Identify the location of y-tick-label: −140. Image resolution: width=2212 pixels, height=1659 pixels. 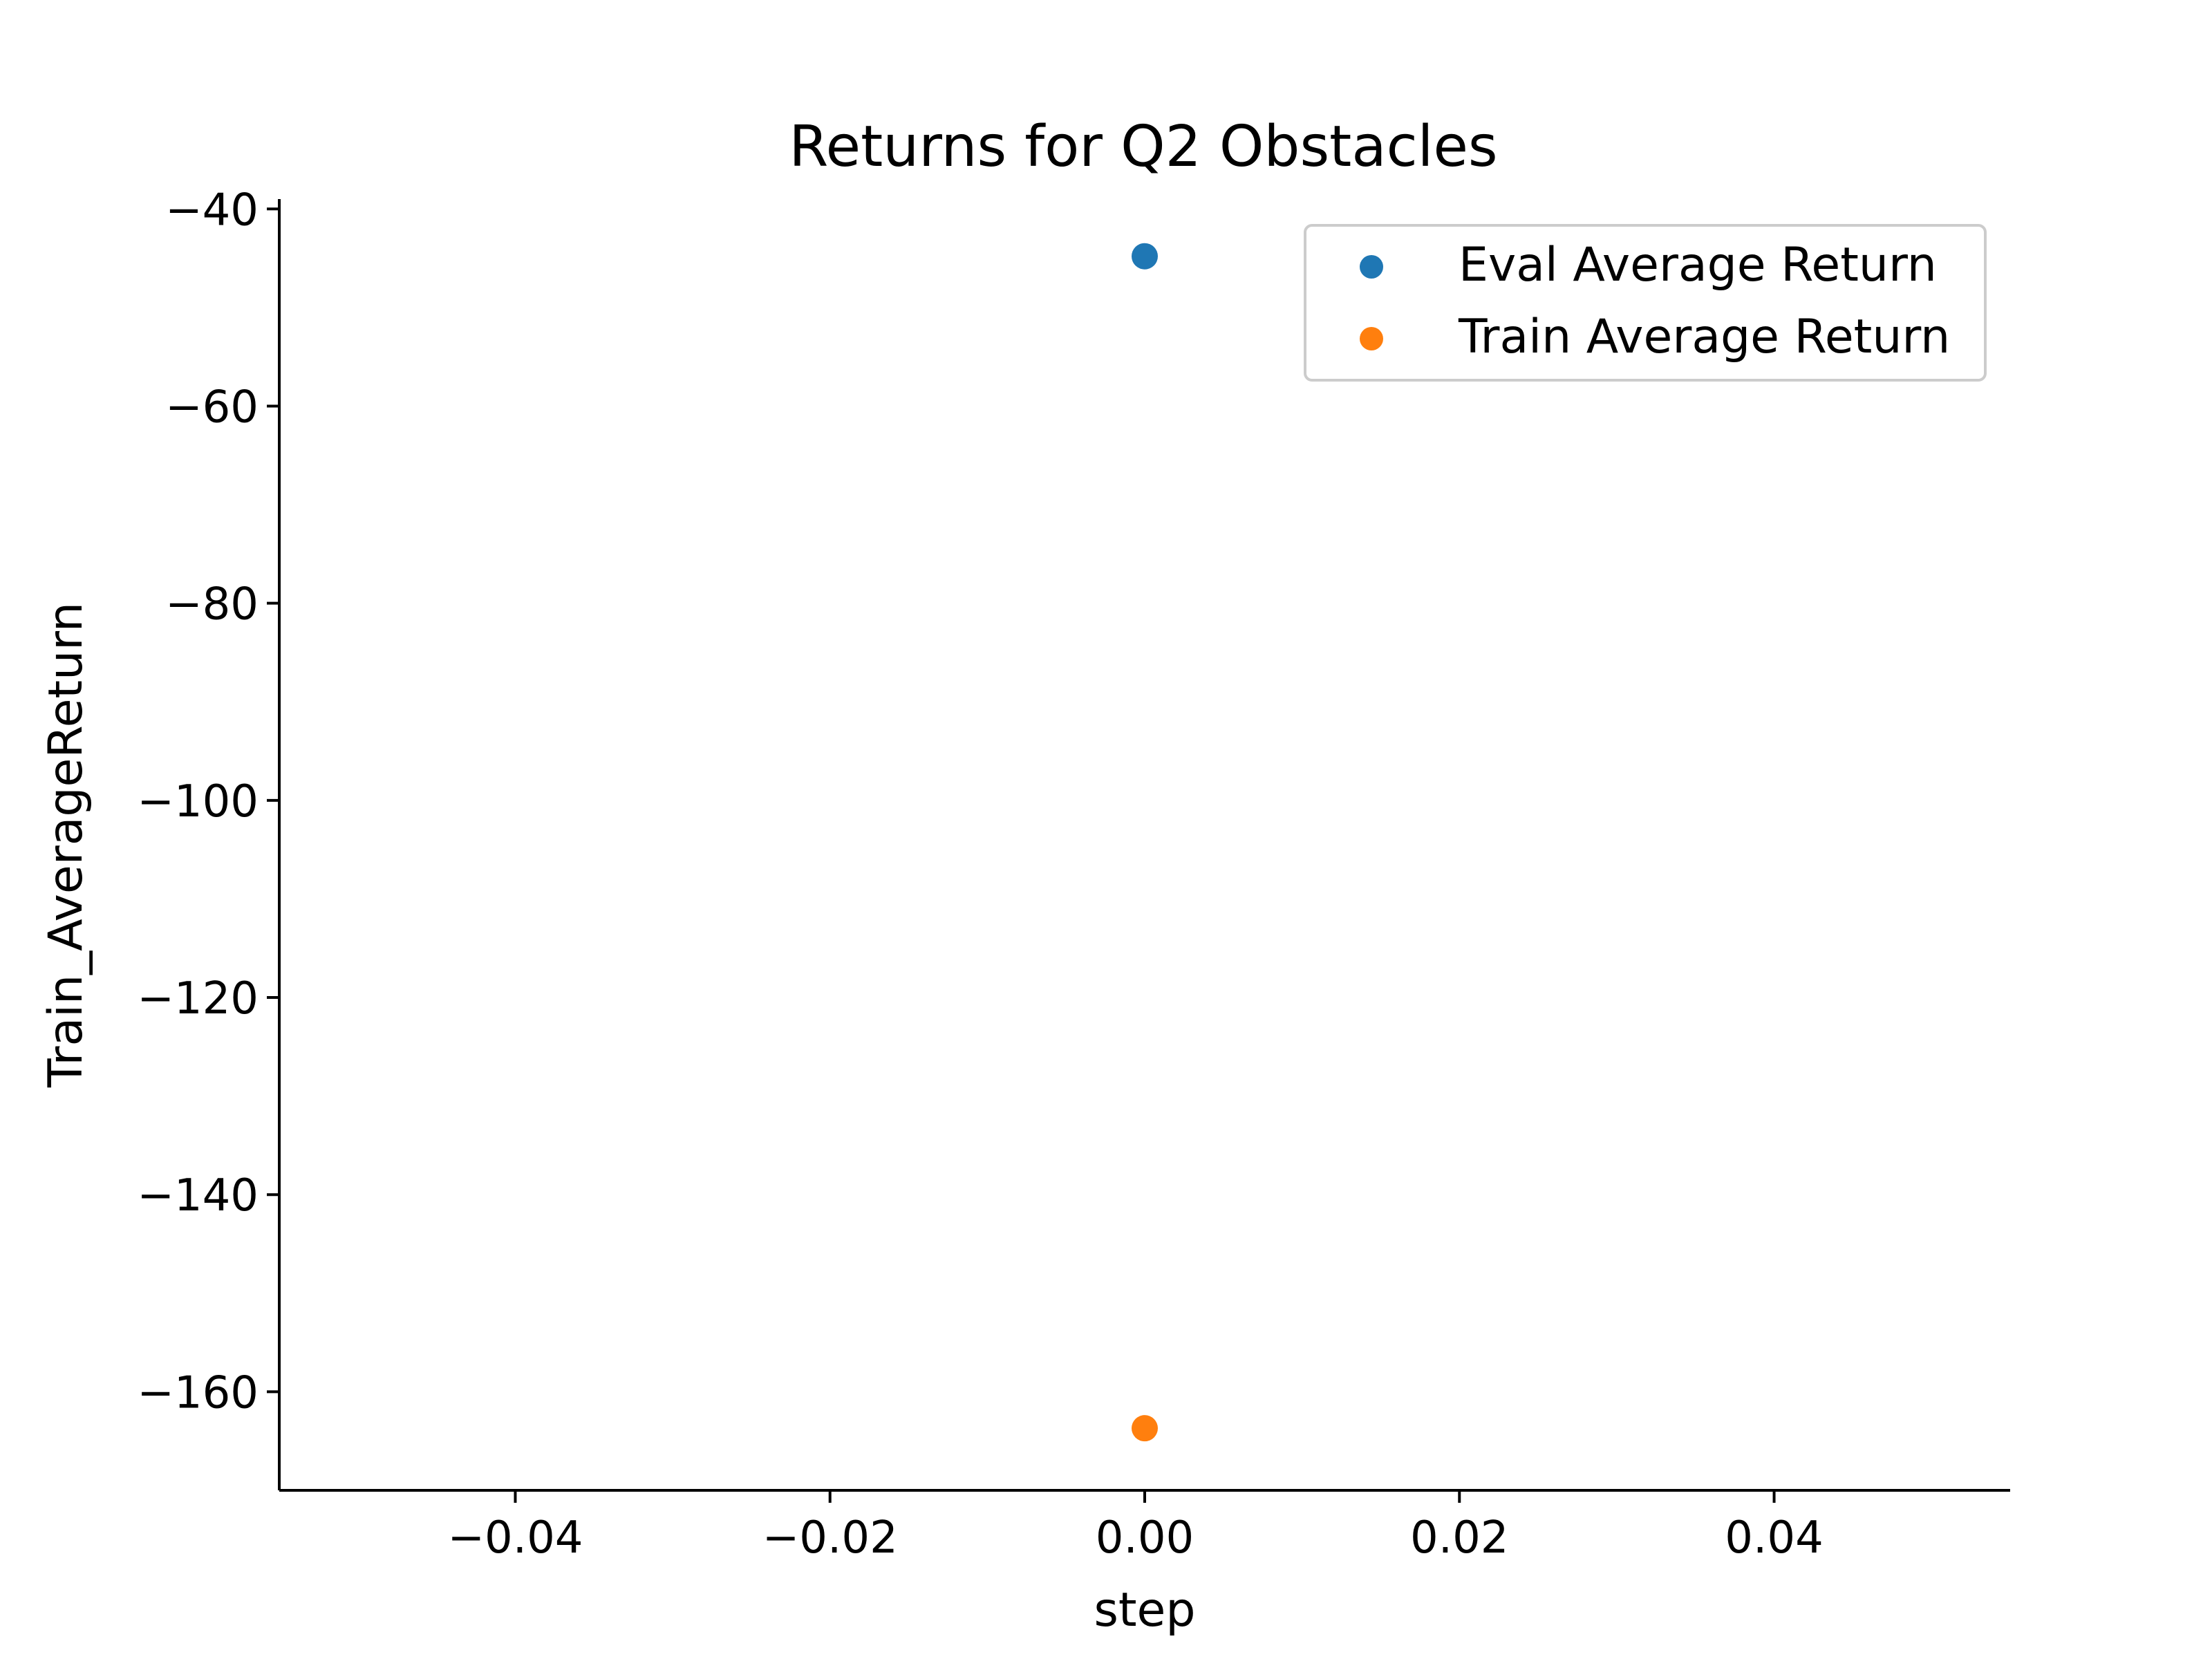
(198, 1195).